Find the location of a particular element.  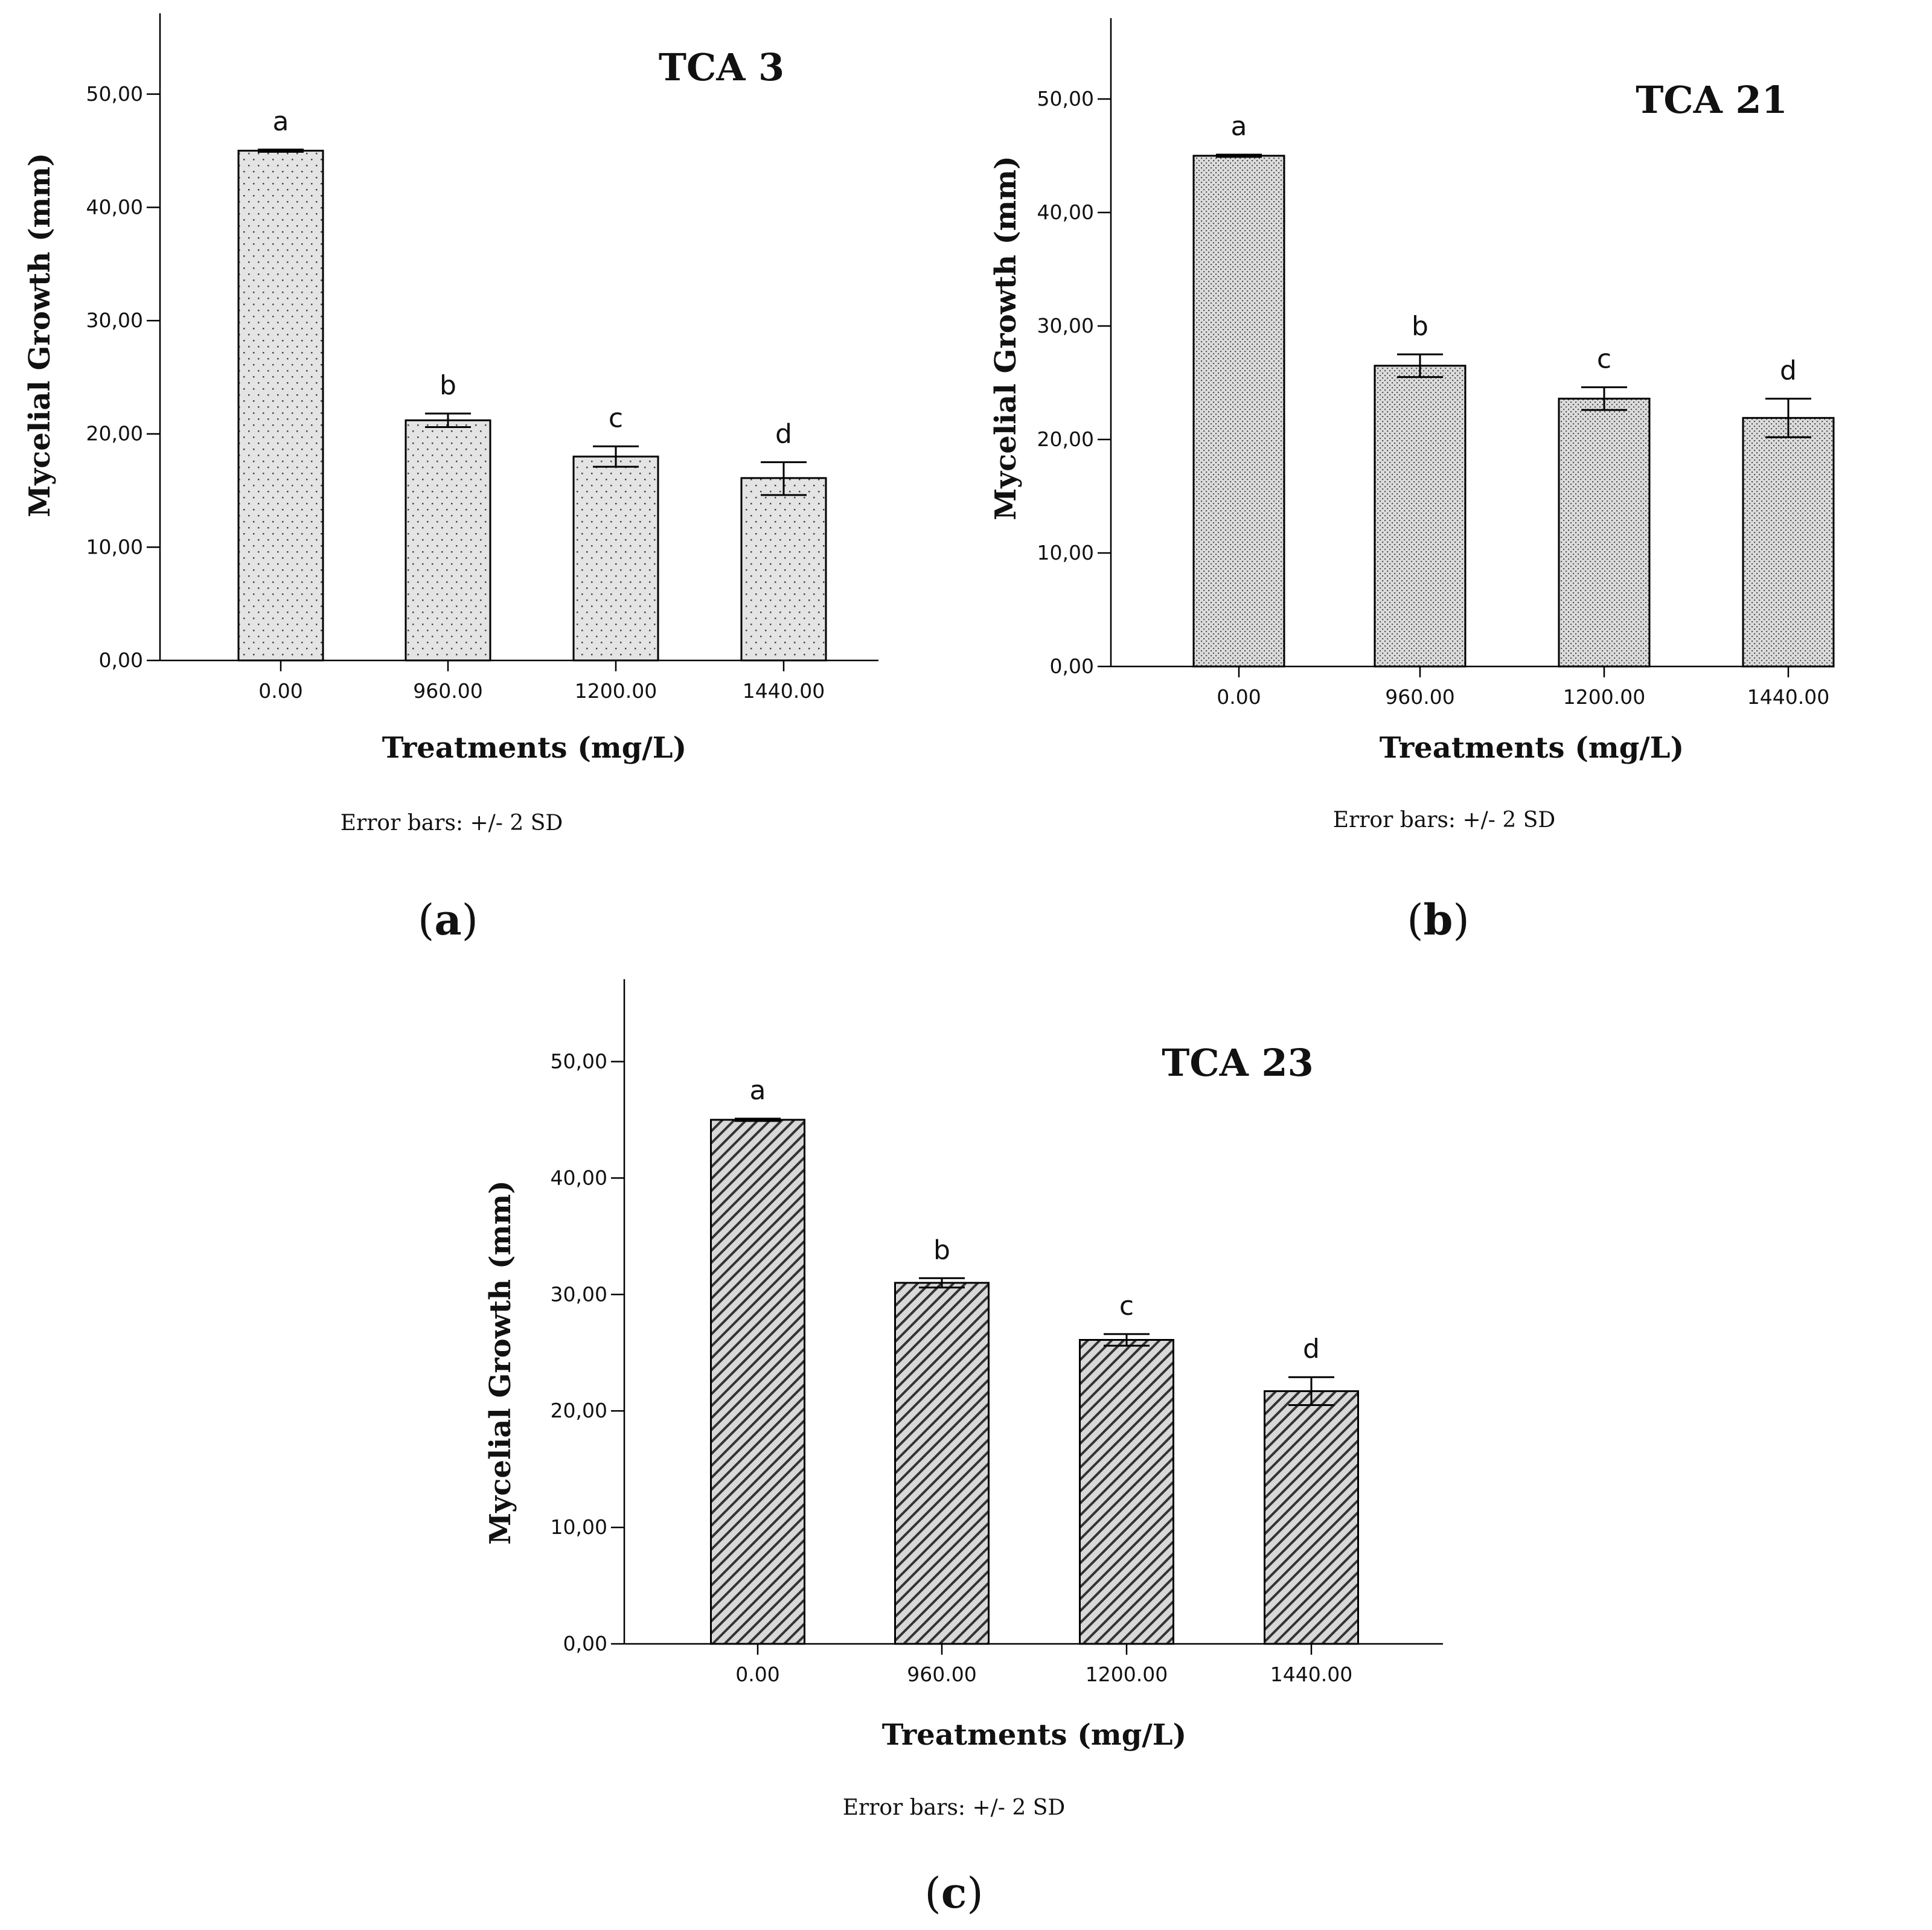

panel-label: (a) is located at coordinates (448, 920).